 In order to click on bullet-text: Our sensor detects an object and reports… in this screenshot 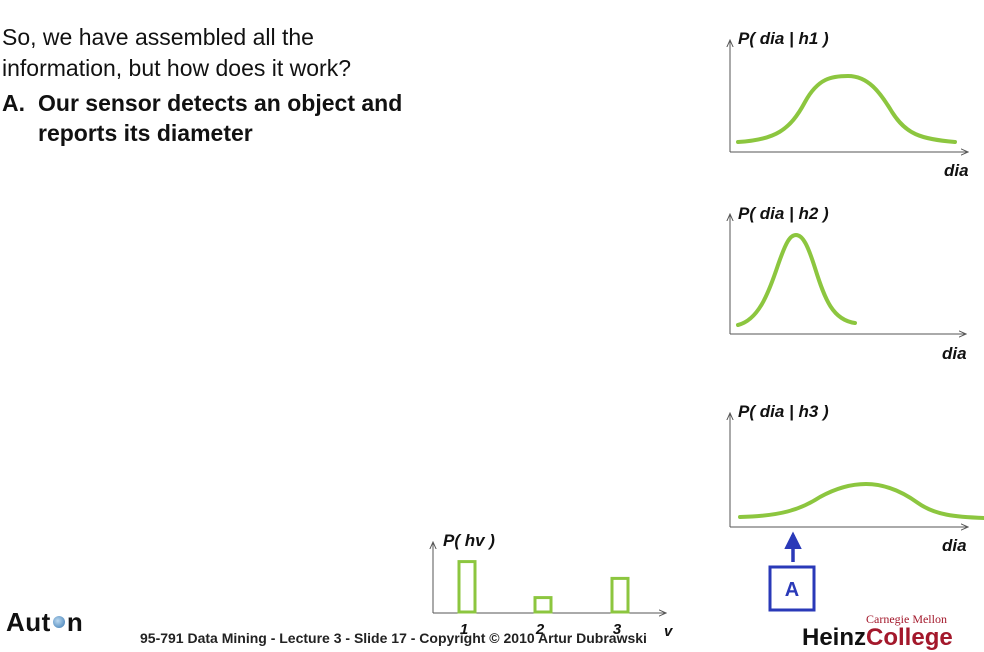, I will do `click(220, 118)`.